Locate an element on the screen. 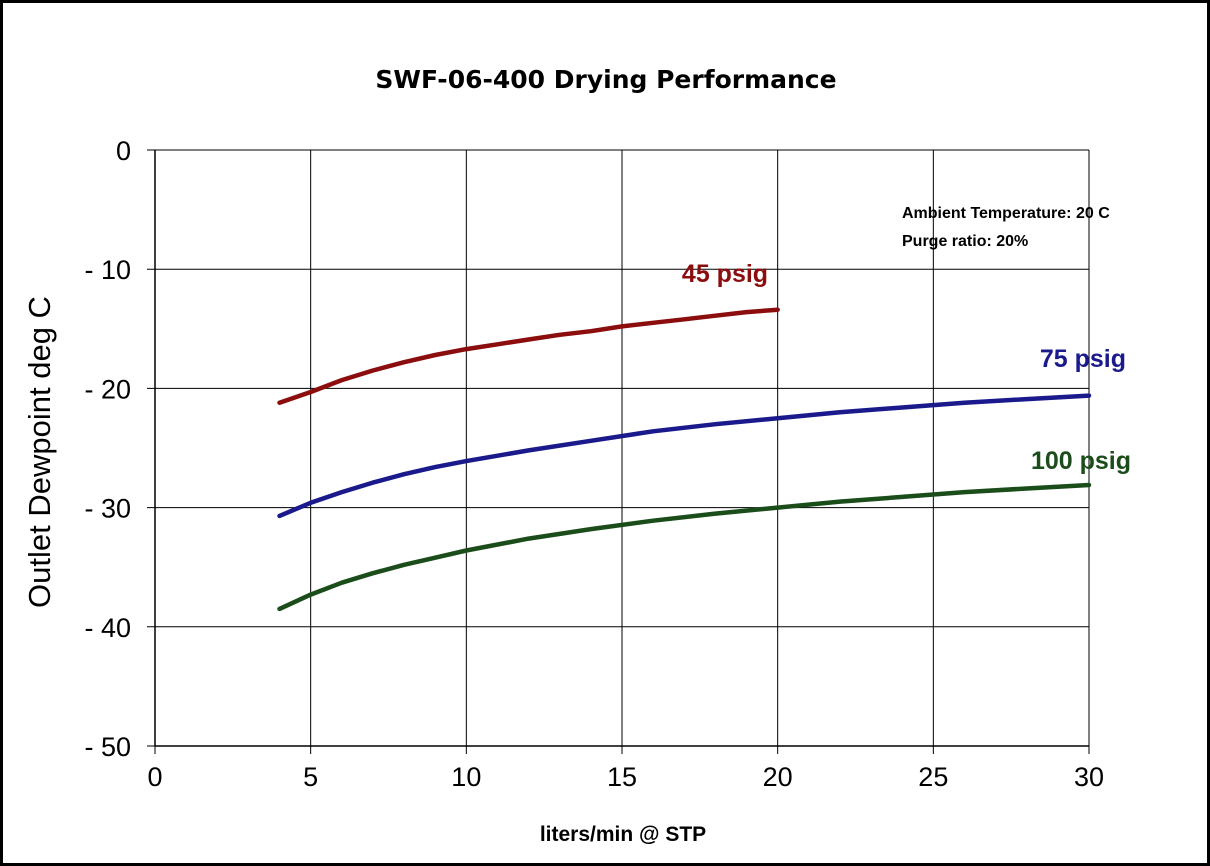 This screenshot has height=866, width=1210. series-label: 100 psig is located at coordinates (1081, 461).